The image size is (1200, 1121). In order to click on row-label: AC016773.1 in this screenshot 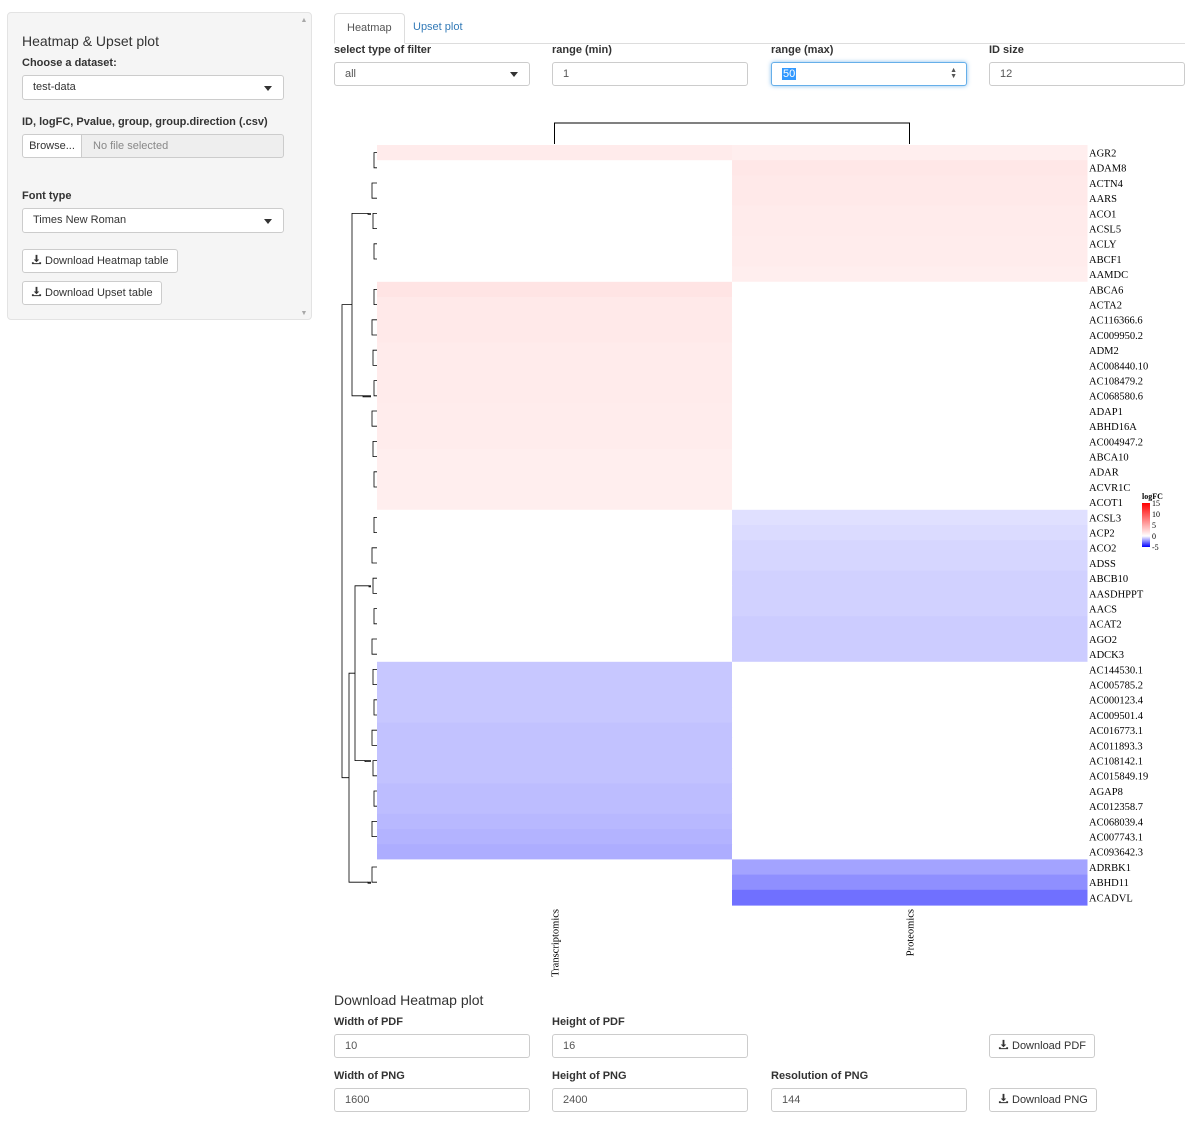, I will do `click(1116, 731)`.